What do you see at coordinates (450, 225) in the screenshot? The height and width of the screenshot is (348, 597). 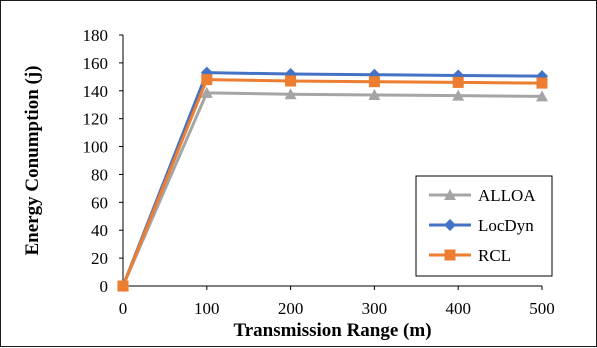 I see `legend-marker-locdyn` at bounding box center [450, 225].